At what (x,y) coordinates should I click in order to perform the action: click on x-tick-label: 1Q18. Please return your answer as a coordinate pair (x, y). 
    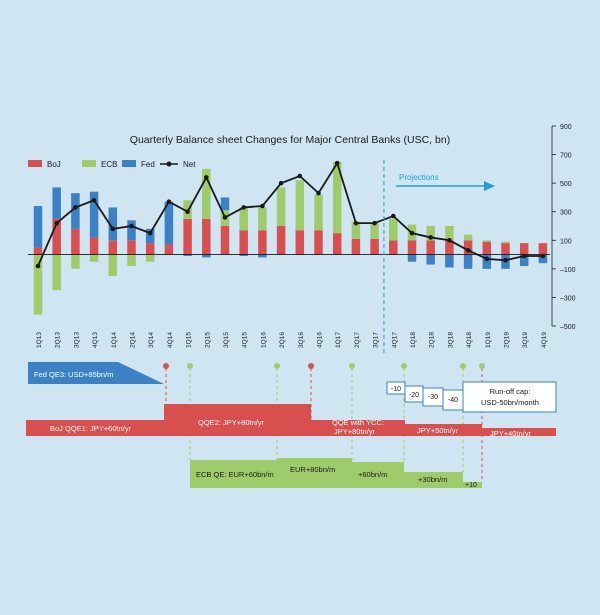
    Looking at the image, I should click on (413, 340).